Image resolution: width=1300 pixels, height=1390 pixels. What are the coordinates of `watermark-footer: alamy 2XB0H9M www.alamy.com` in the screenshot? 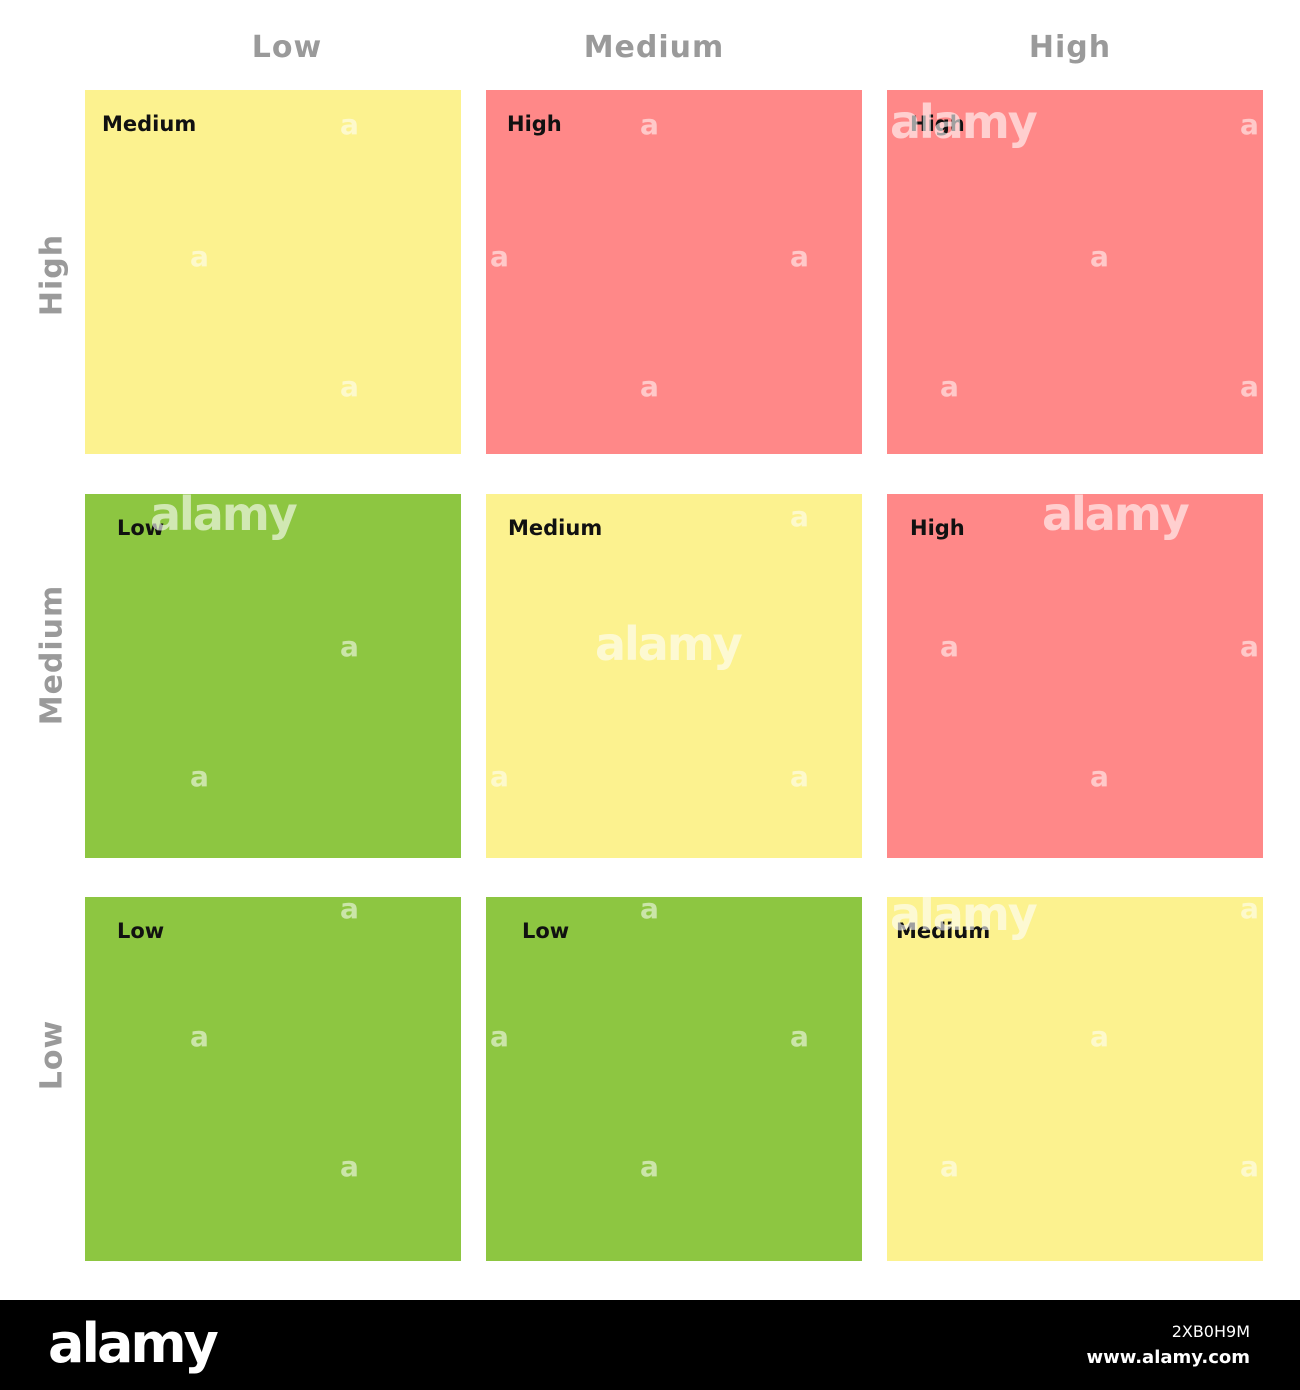 It's located at (650, 1345).